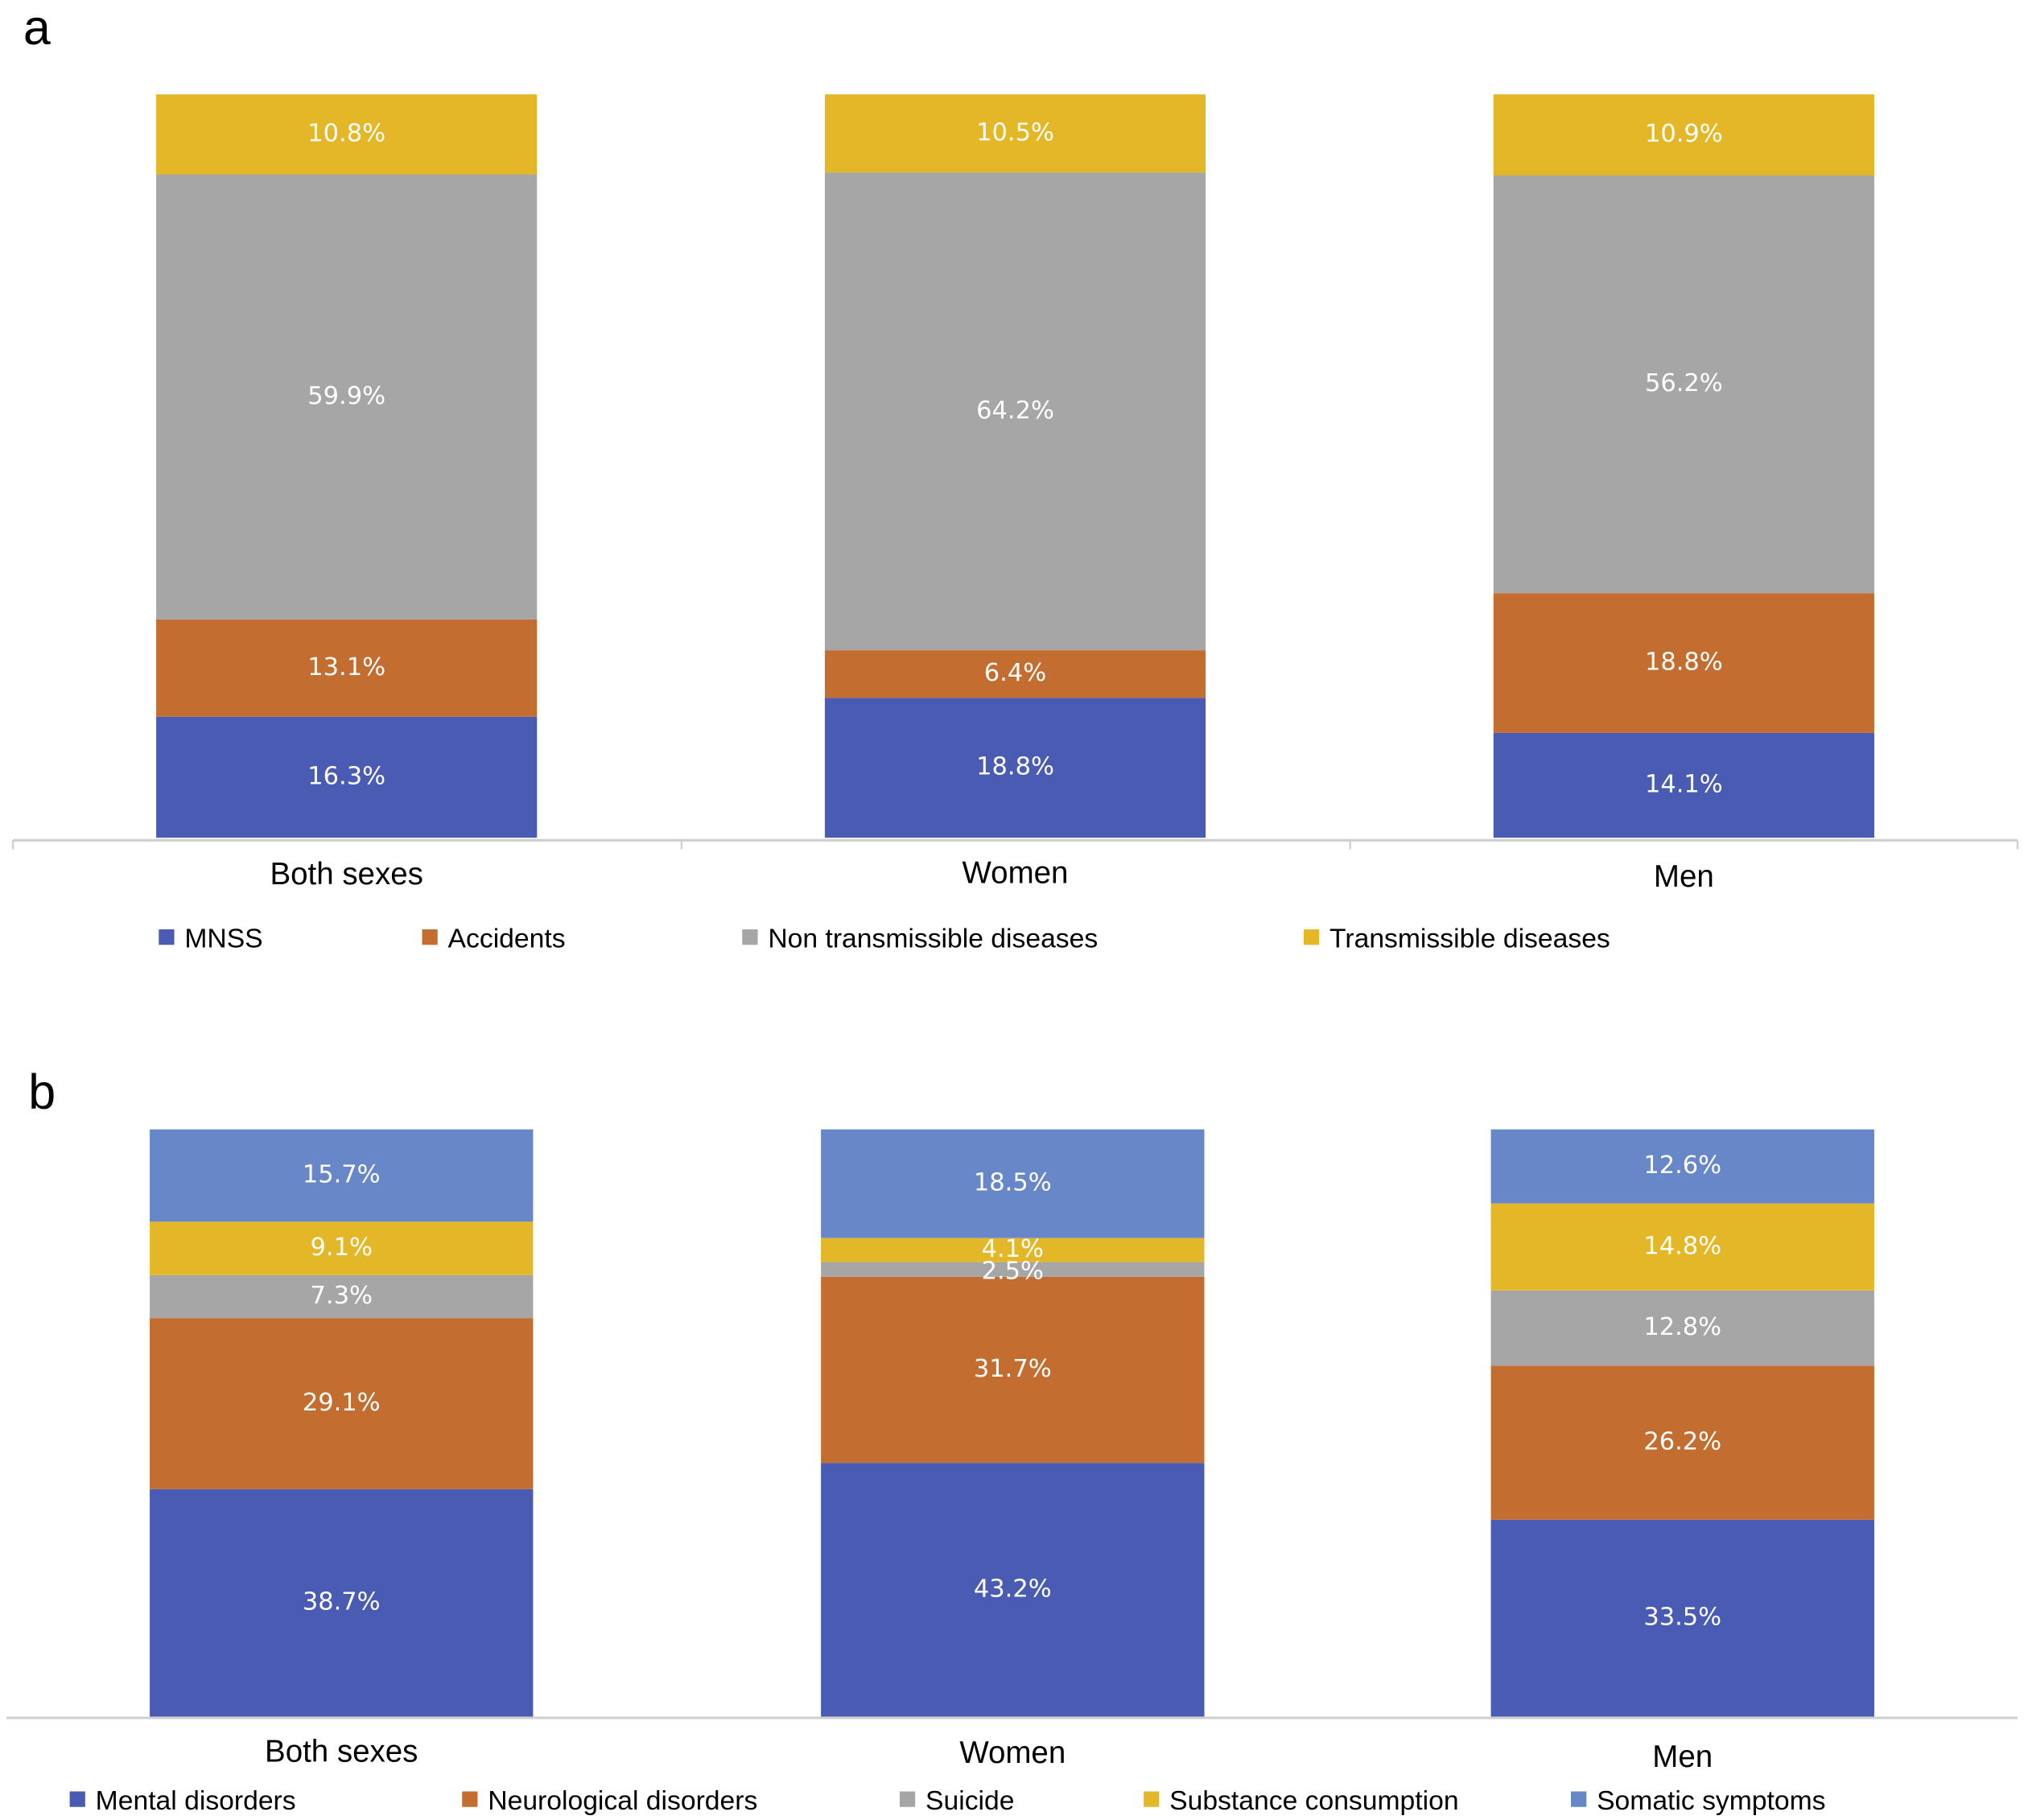 Image resolution: width=2024 pixels, height=1820 pixels. I want to click on data-label: 2.5%, so click(1013, 1271).